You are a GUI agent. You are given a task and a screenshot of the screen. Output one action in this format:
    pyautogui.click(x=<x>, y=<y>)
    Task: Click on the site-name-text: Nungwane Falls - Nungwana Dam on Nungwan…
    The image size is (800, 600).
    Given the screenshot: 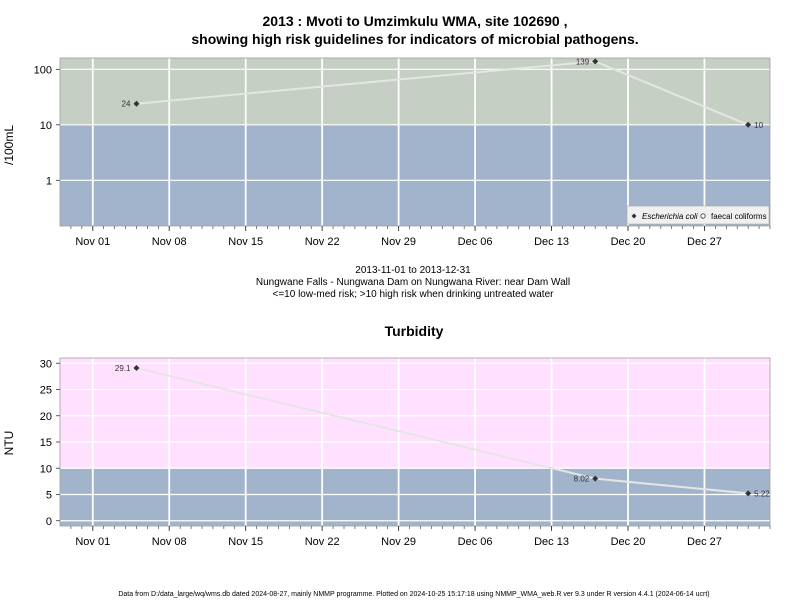 What is the action you would take?
    pyautogui.click(x=413, y=282)
    